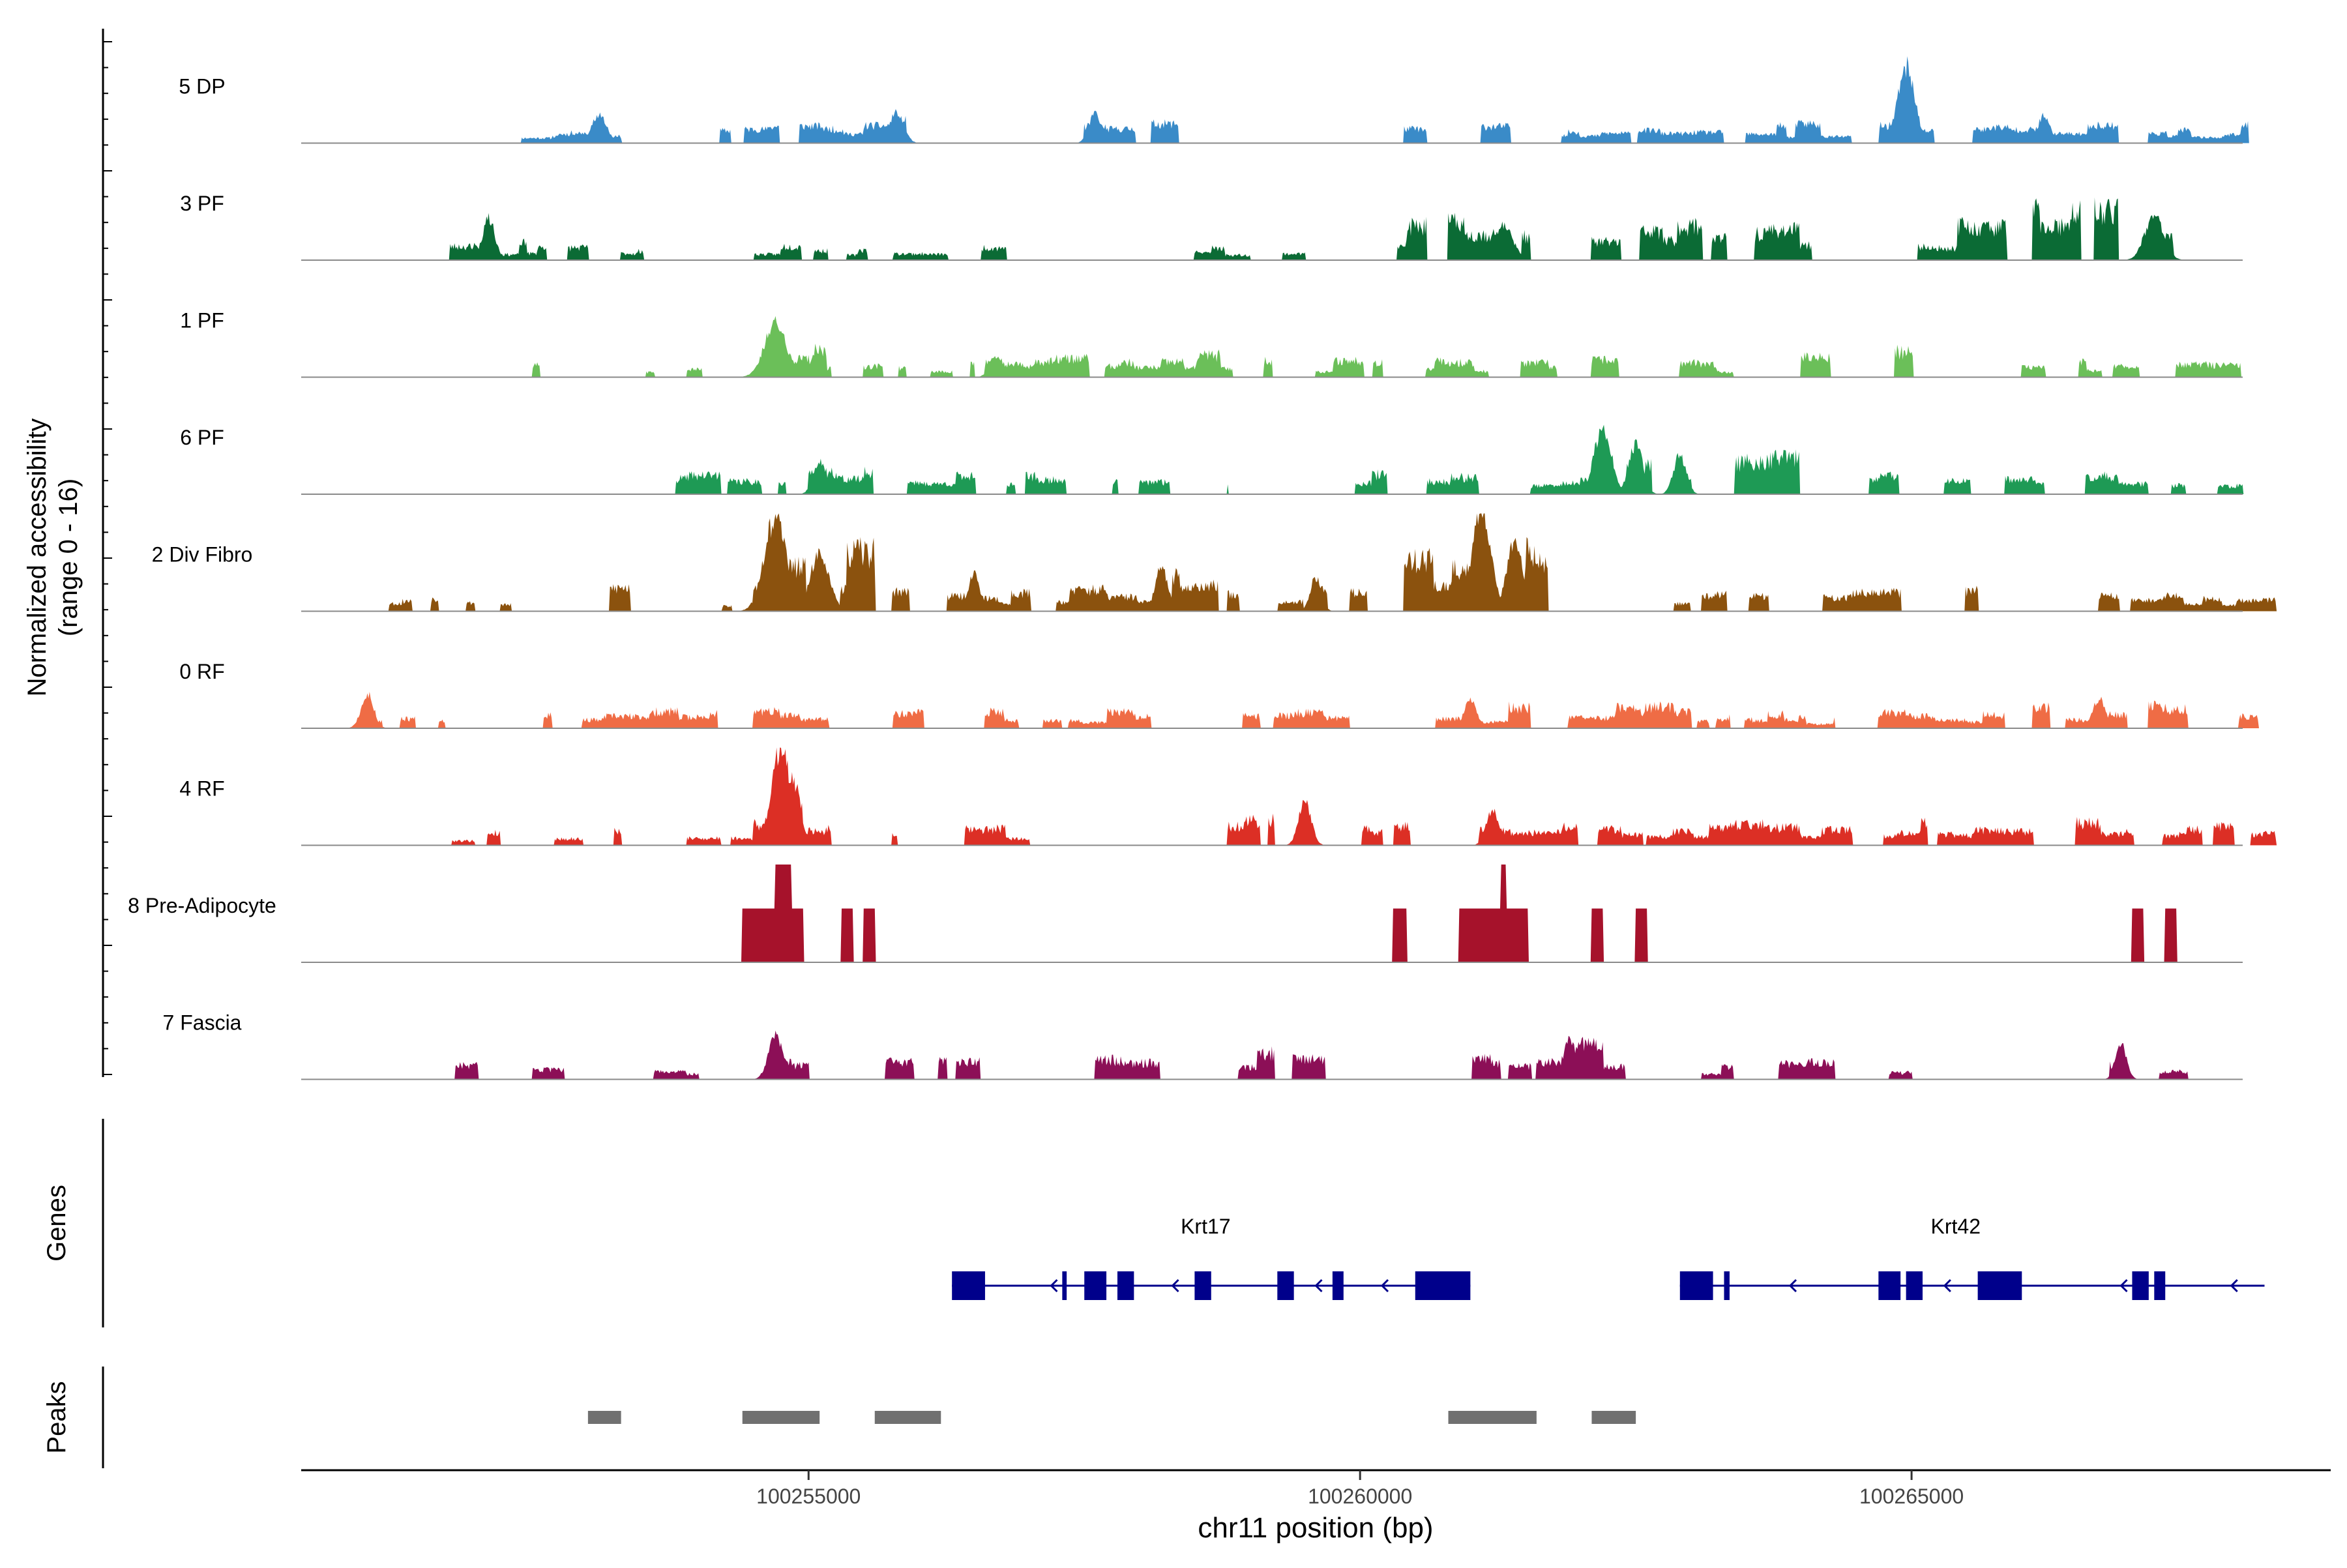  I want to click on track-5-dp: 5 DP, so click(1255, 100).